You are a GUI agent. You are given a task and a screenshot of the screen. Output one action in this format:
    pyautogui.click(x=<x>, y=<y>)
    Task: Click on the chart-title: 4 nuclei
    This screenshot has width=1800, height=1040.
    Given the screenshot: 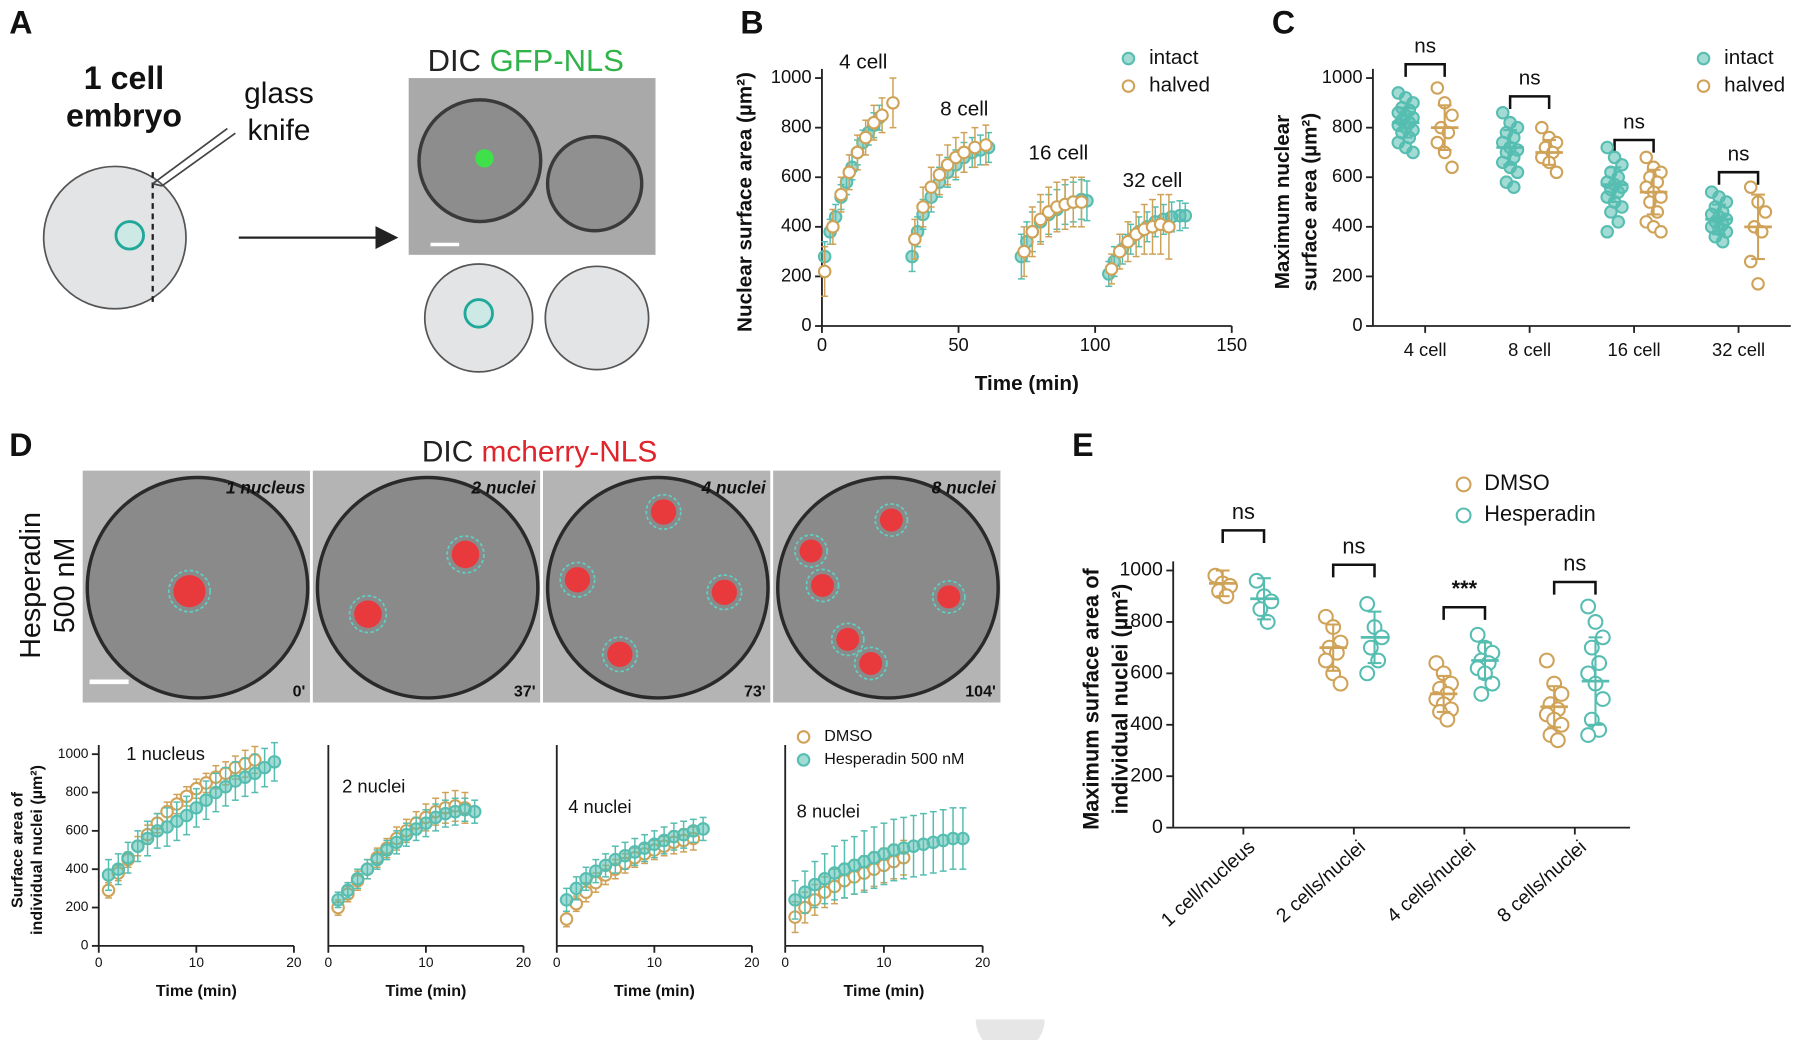 What is the action you would take?
    pyautogui.click(x=599, y=806)
    